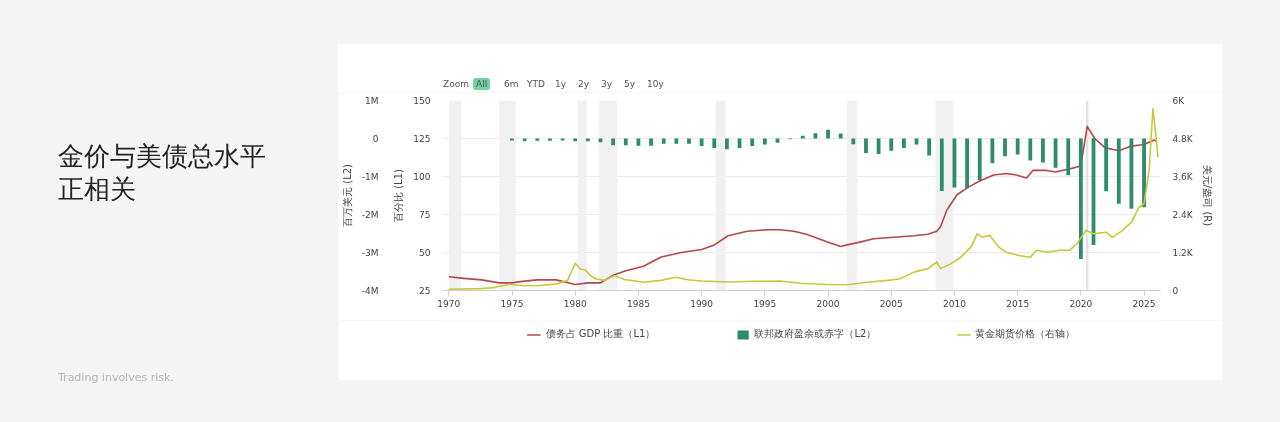 The height and width of the screenshot is (422, 1280). Describe the element at coordinates (512, 303) in the screenshot. I see `x-tick-label: 1975` at that location.